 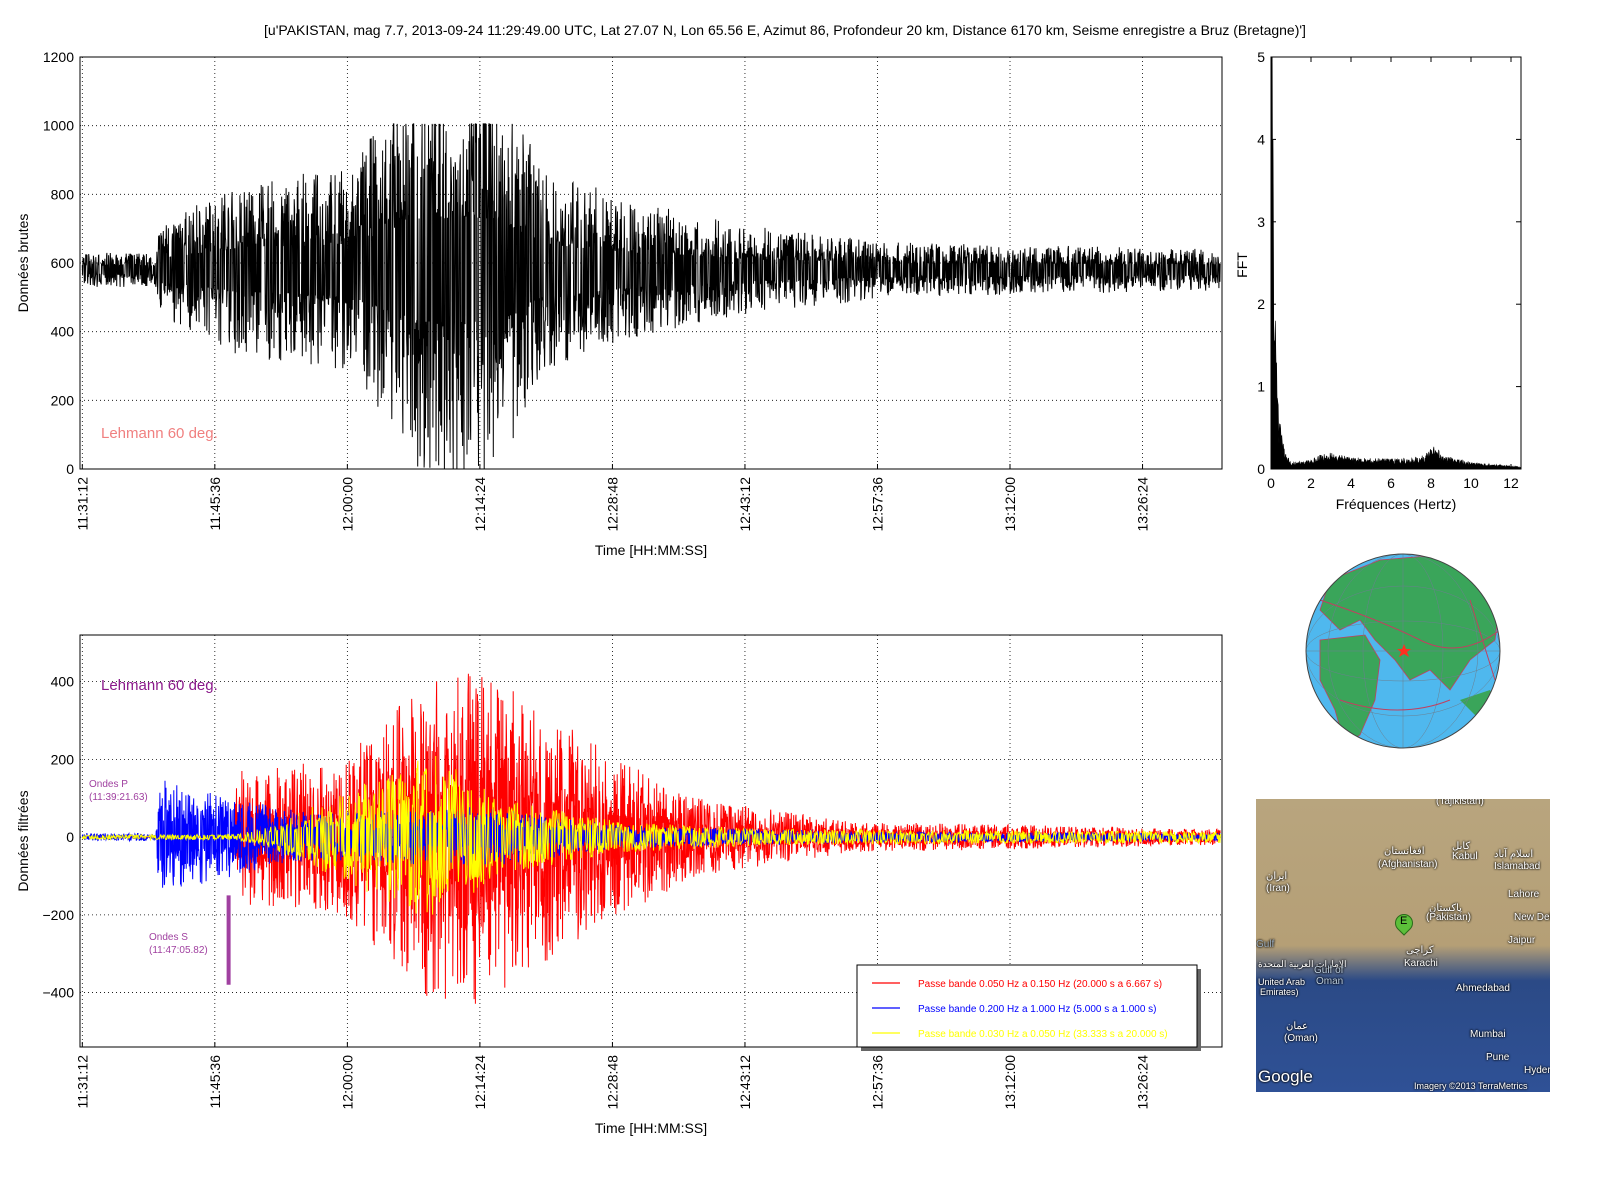 I want to click on y-tick-label: 1000, so click(x=58, y=126).